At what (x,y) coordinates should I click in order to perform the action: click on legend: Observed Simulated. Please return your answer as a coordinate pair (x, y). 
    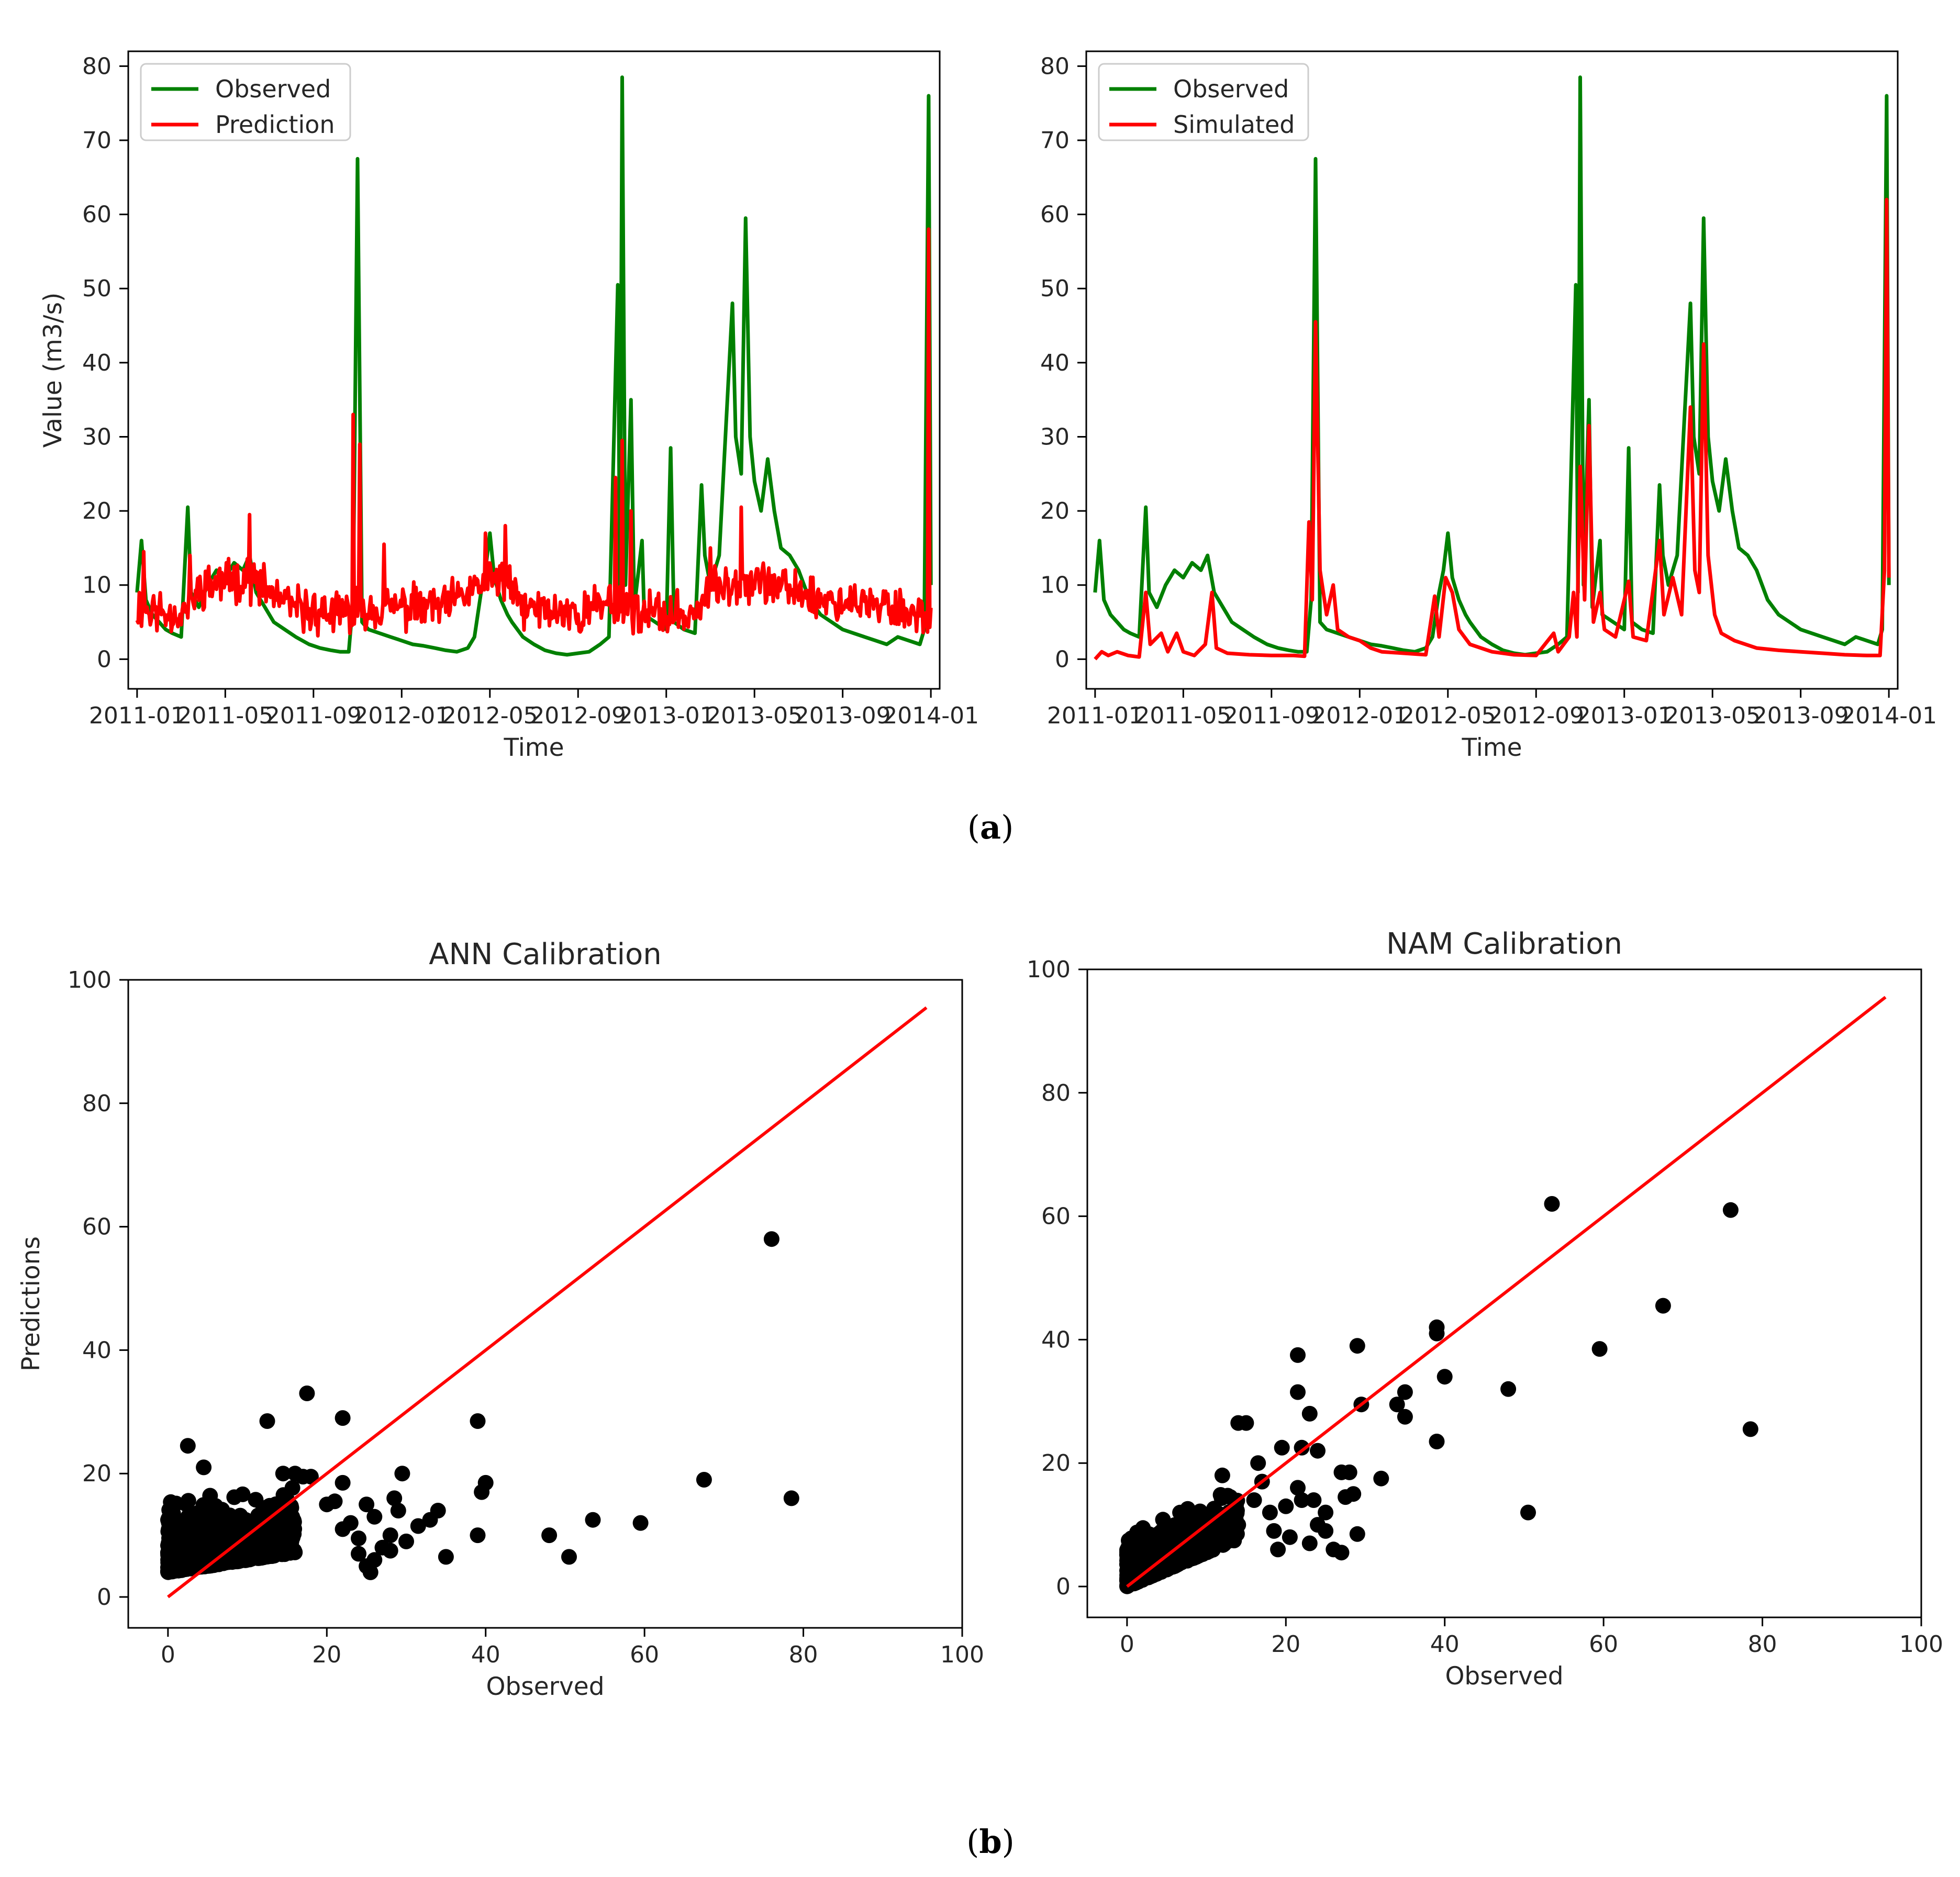
    Looking at the image, I should click on (1203, 102).